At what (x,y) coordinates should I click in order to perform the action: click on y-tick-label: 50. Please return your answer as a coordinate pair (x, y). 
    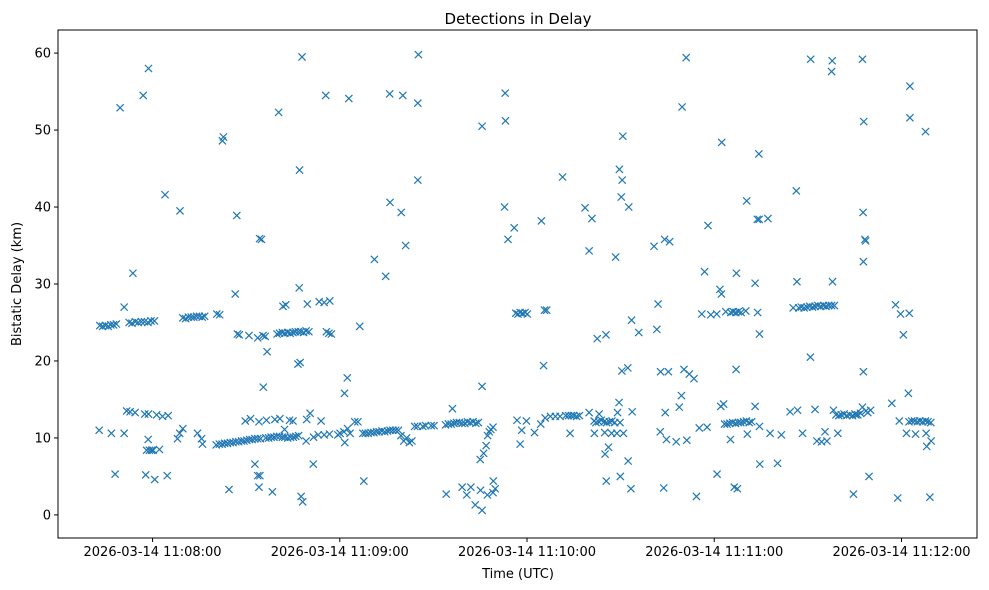
    Looking at the image, I should click on (42, 131).